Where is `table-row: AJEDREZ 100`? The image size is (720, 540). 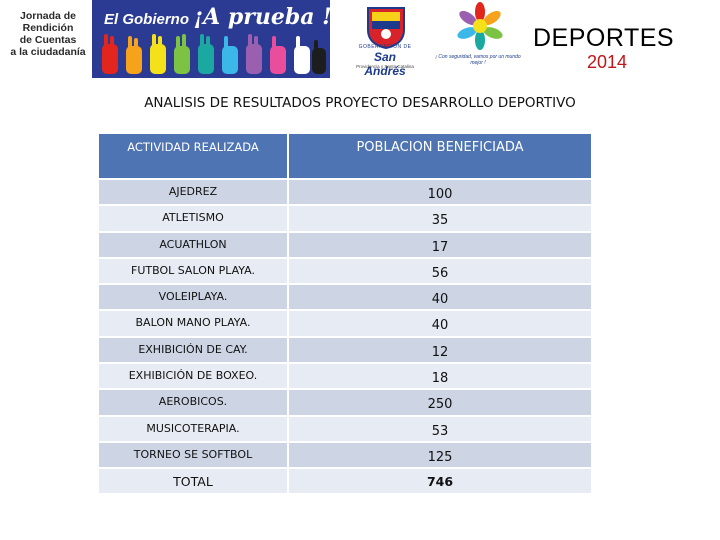 table-row: AJEDREZ 100 is located at coordinates (345, 193).